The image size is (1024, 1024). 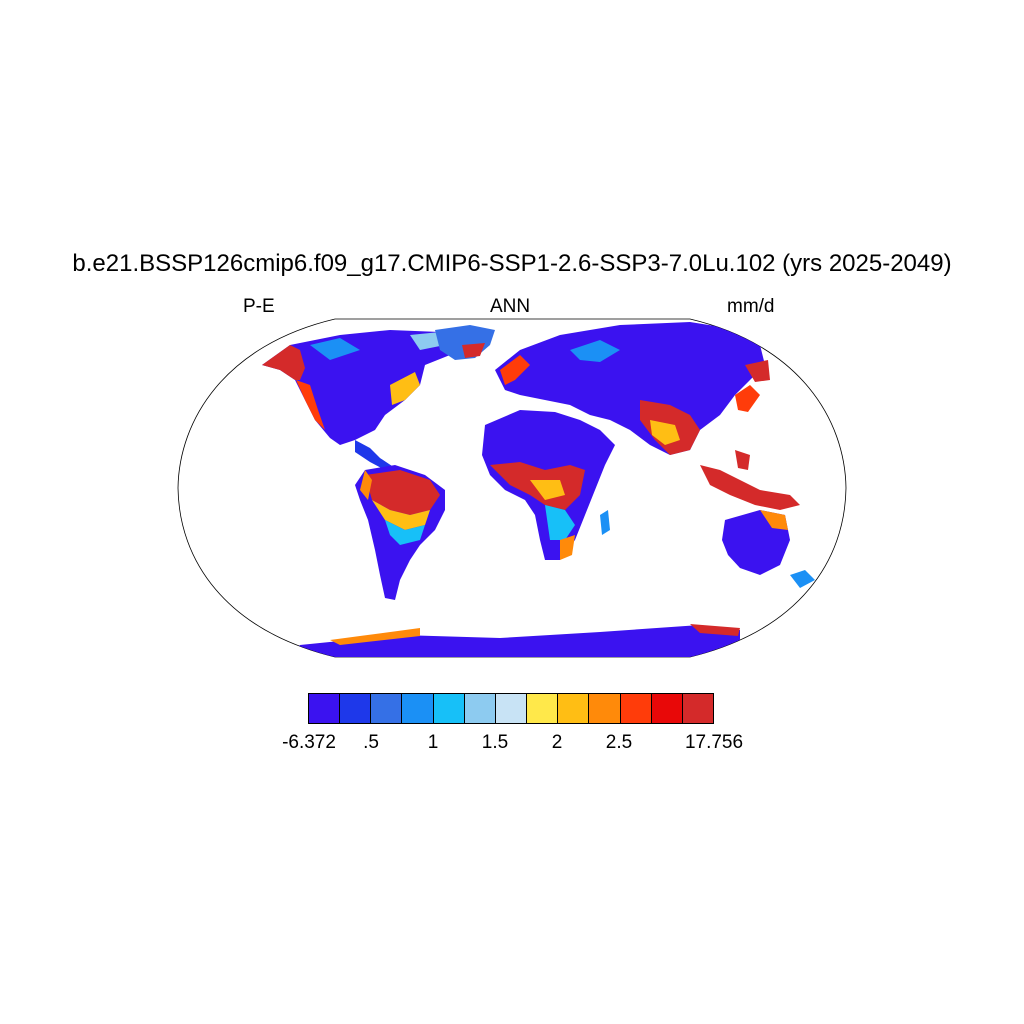 I want to click on greenland, so click(x=465, y=342).